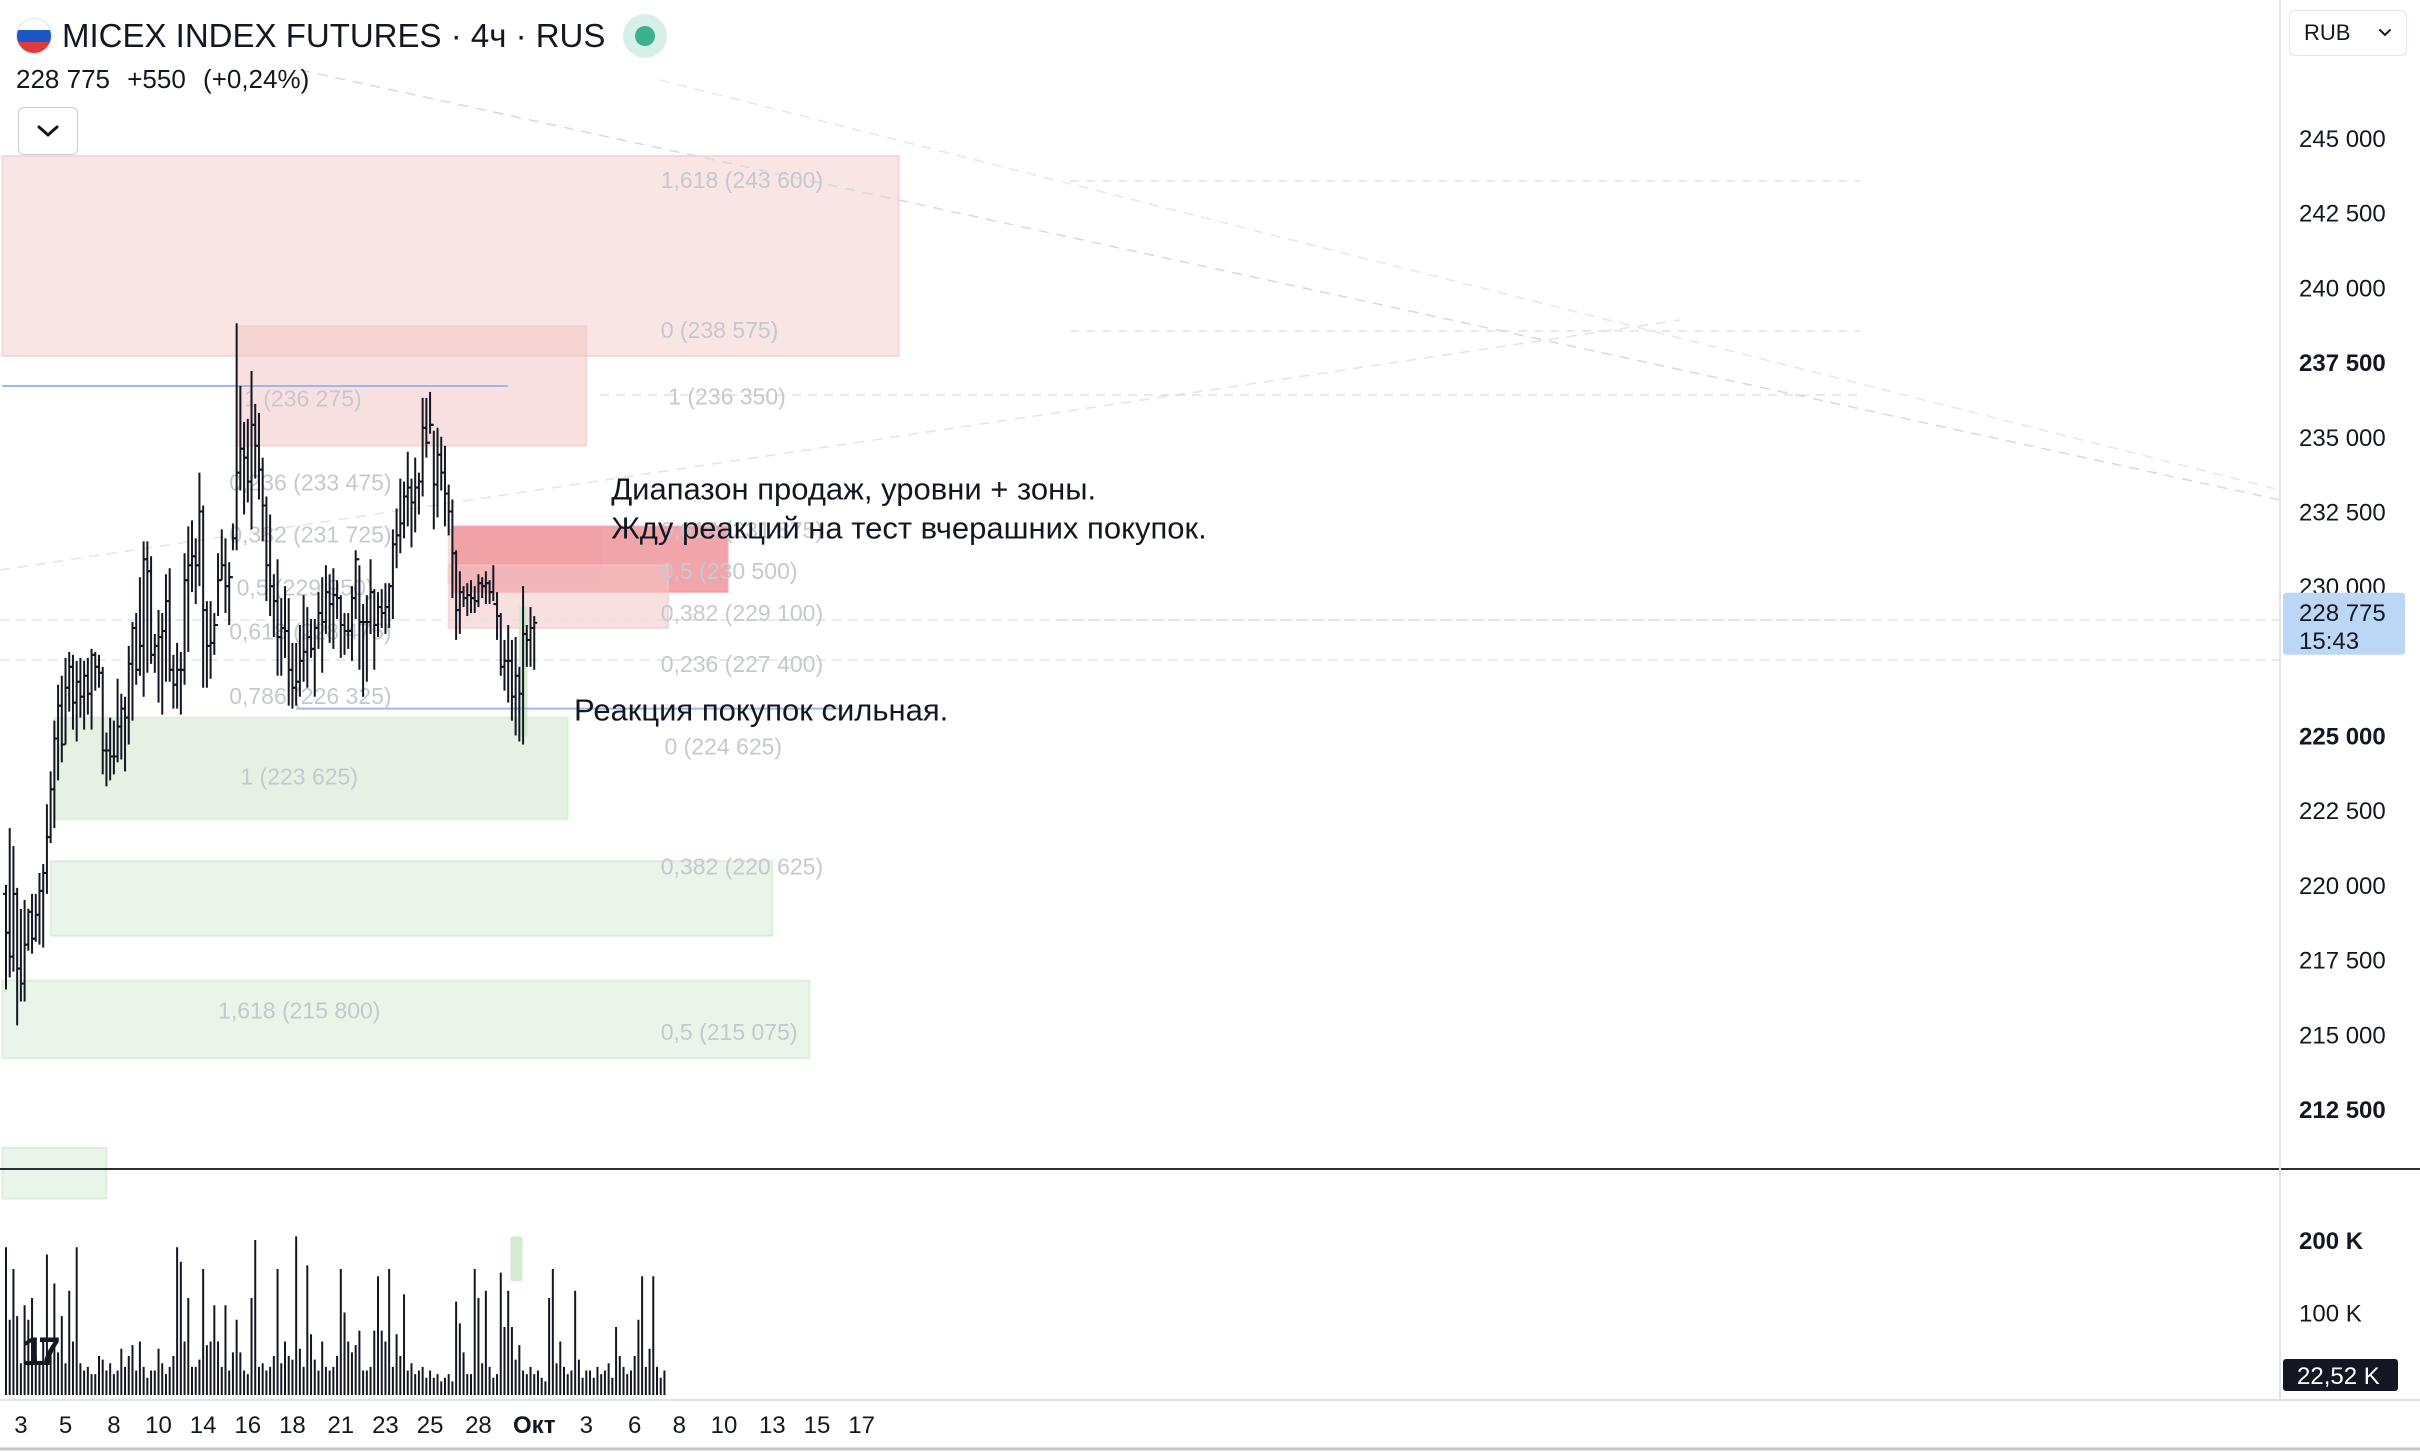  I want to click on fib-label: 0,5 (229 950), so click(305, 588).